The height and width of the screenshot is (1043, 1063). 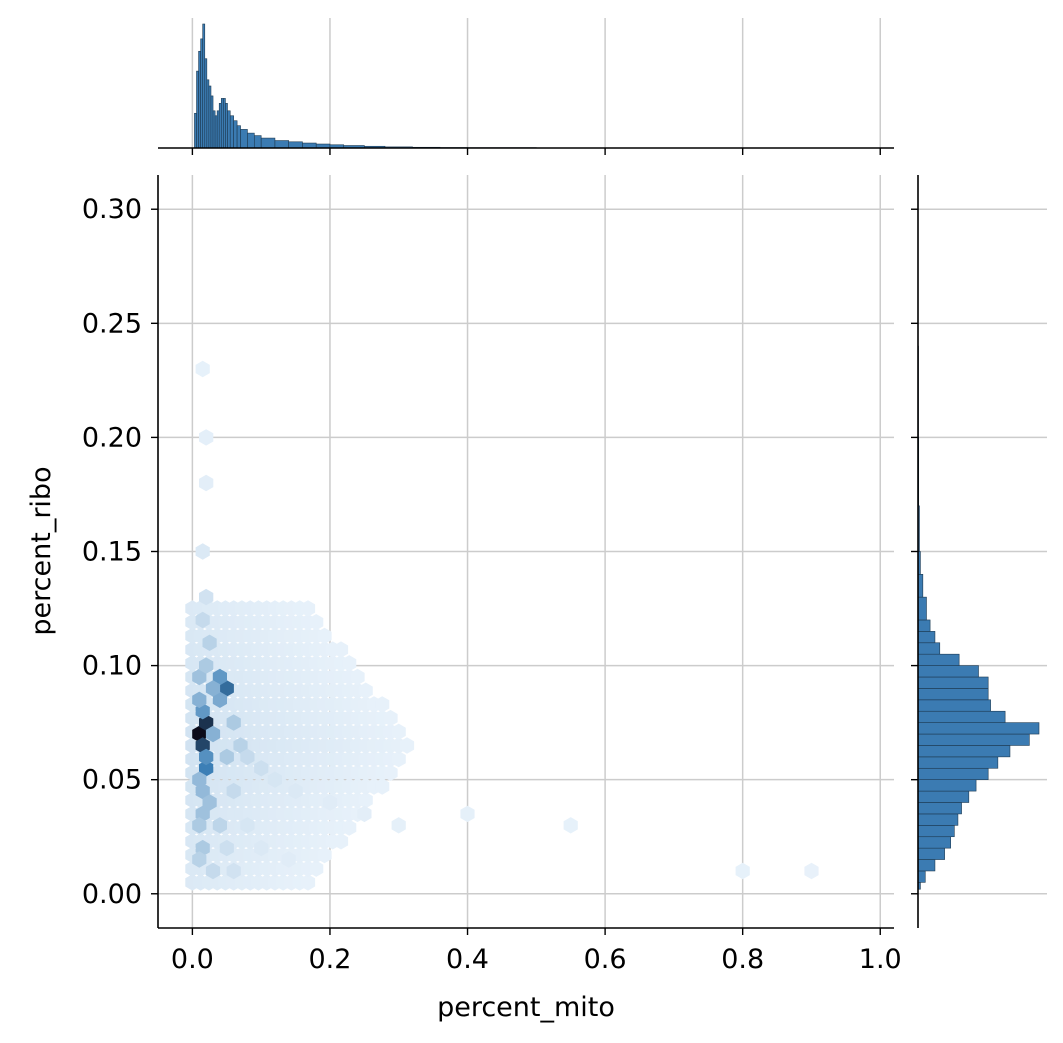 I want to click on y-tick-label: 0.20, so click(x=112, y=437).